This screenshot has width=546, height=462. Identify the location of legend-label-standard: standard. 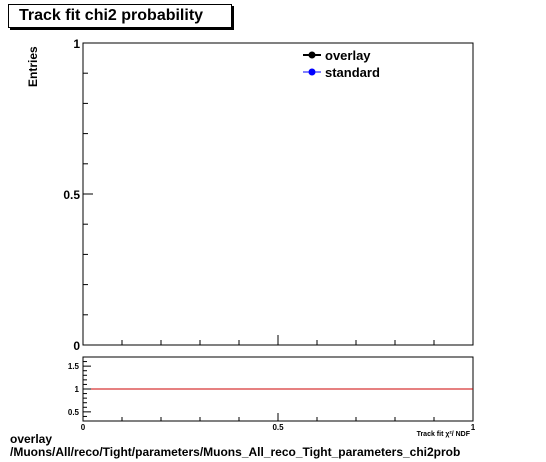
(352, 72).